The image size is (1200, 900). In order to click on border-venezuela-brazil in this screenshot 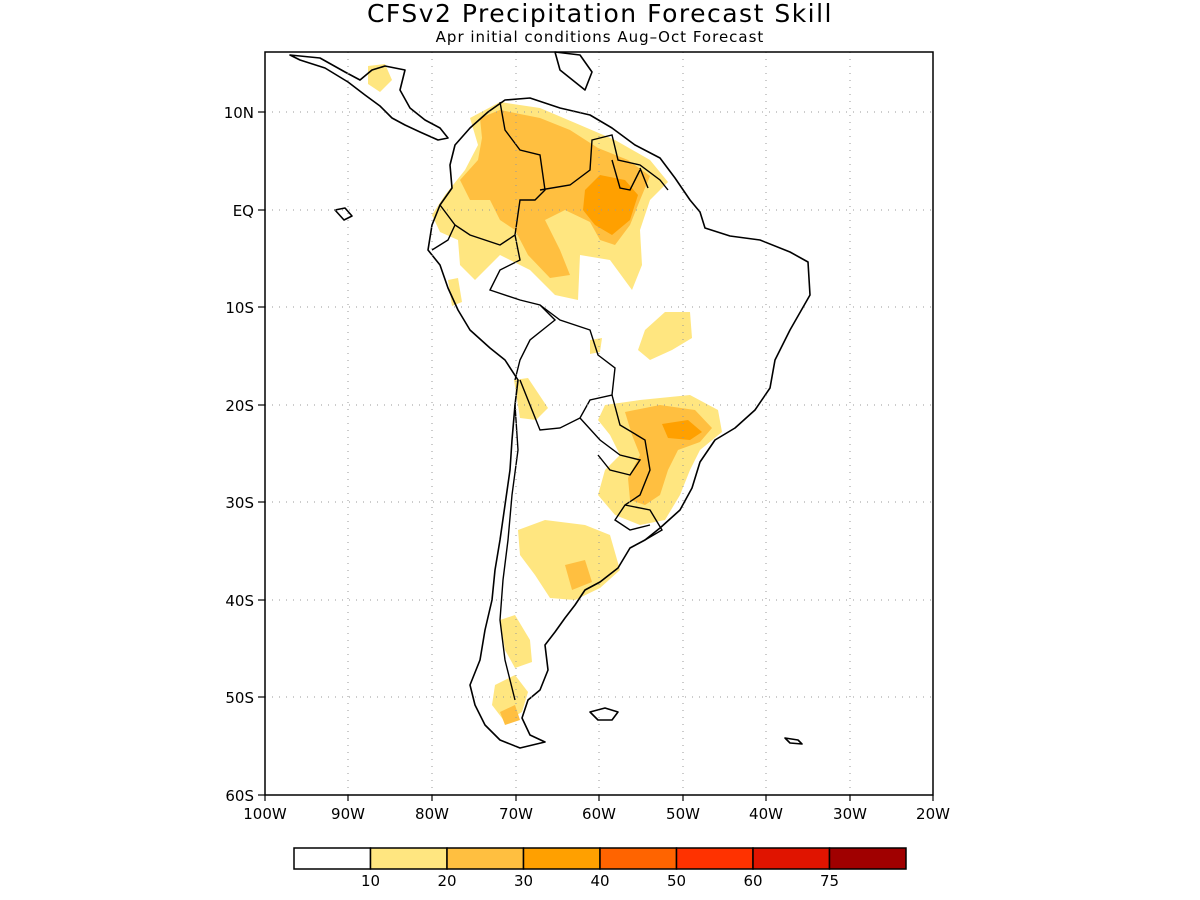, I will do `click(604, 162)`.